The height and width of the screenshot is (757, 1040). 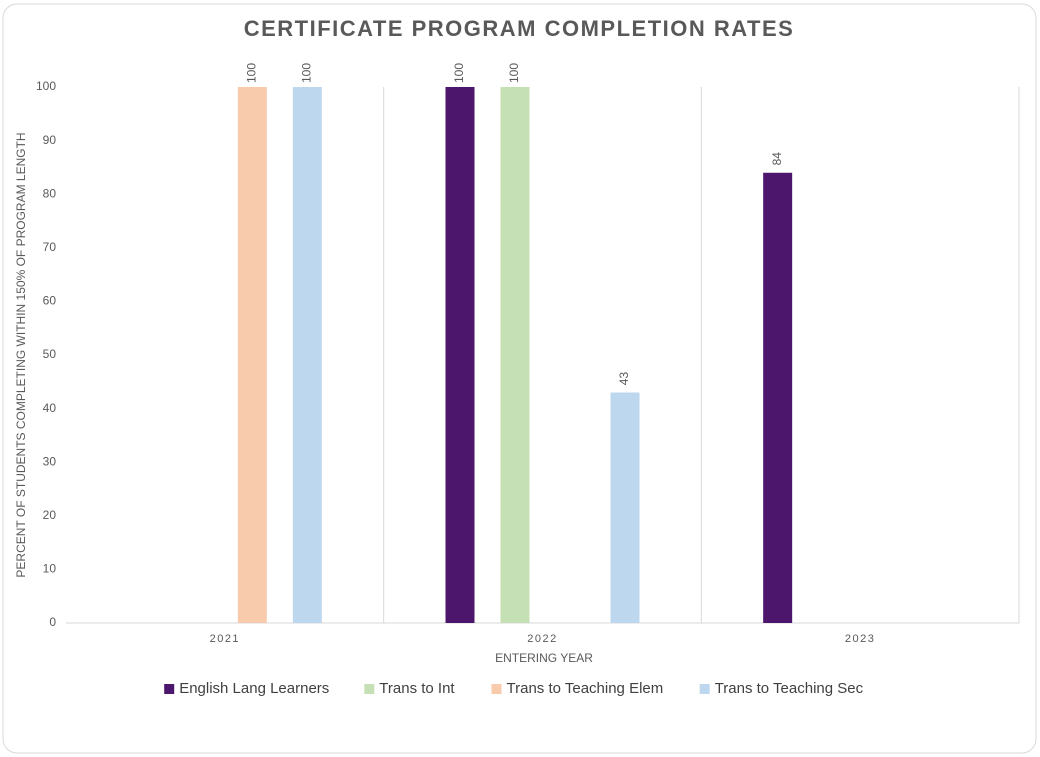 I want to click on legend-label: English Lang Learners, so click(x=254, y=688).